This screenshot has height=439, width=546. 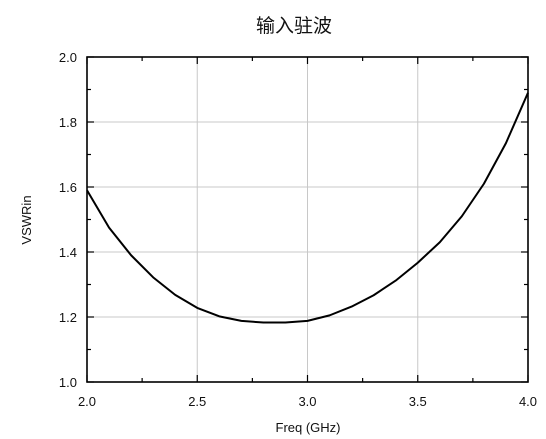 I want to click on x-tick-labels: 2.0 2.5 3.0 3.5 4.0, so click(x=307, y=401).